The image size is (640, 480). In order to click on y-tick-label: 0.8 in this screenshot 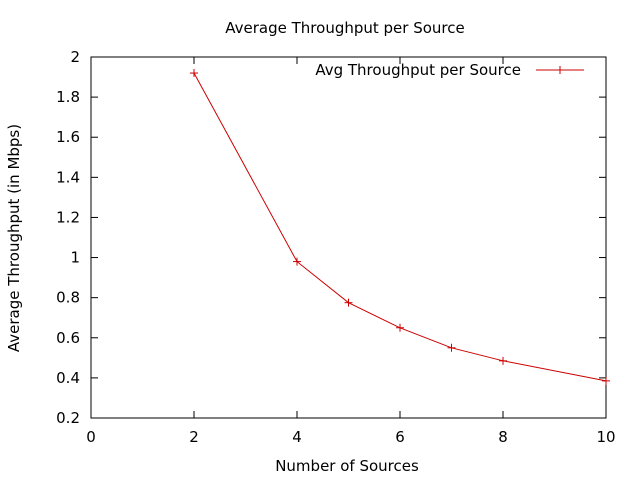, I will do `click(68, 298)`.